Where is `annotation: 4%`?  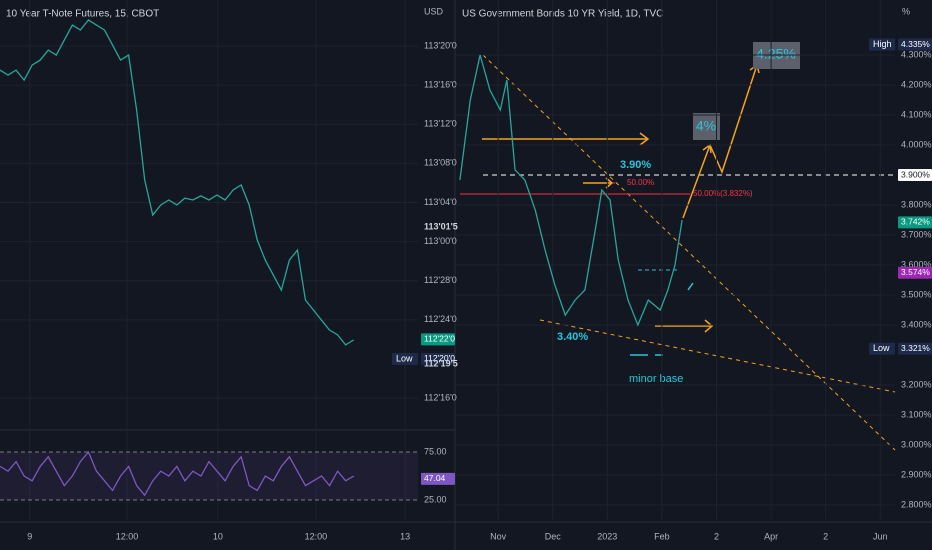
annotation: 4% is located at coordinates (706, 126).